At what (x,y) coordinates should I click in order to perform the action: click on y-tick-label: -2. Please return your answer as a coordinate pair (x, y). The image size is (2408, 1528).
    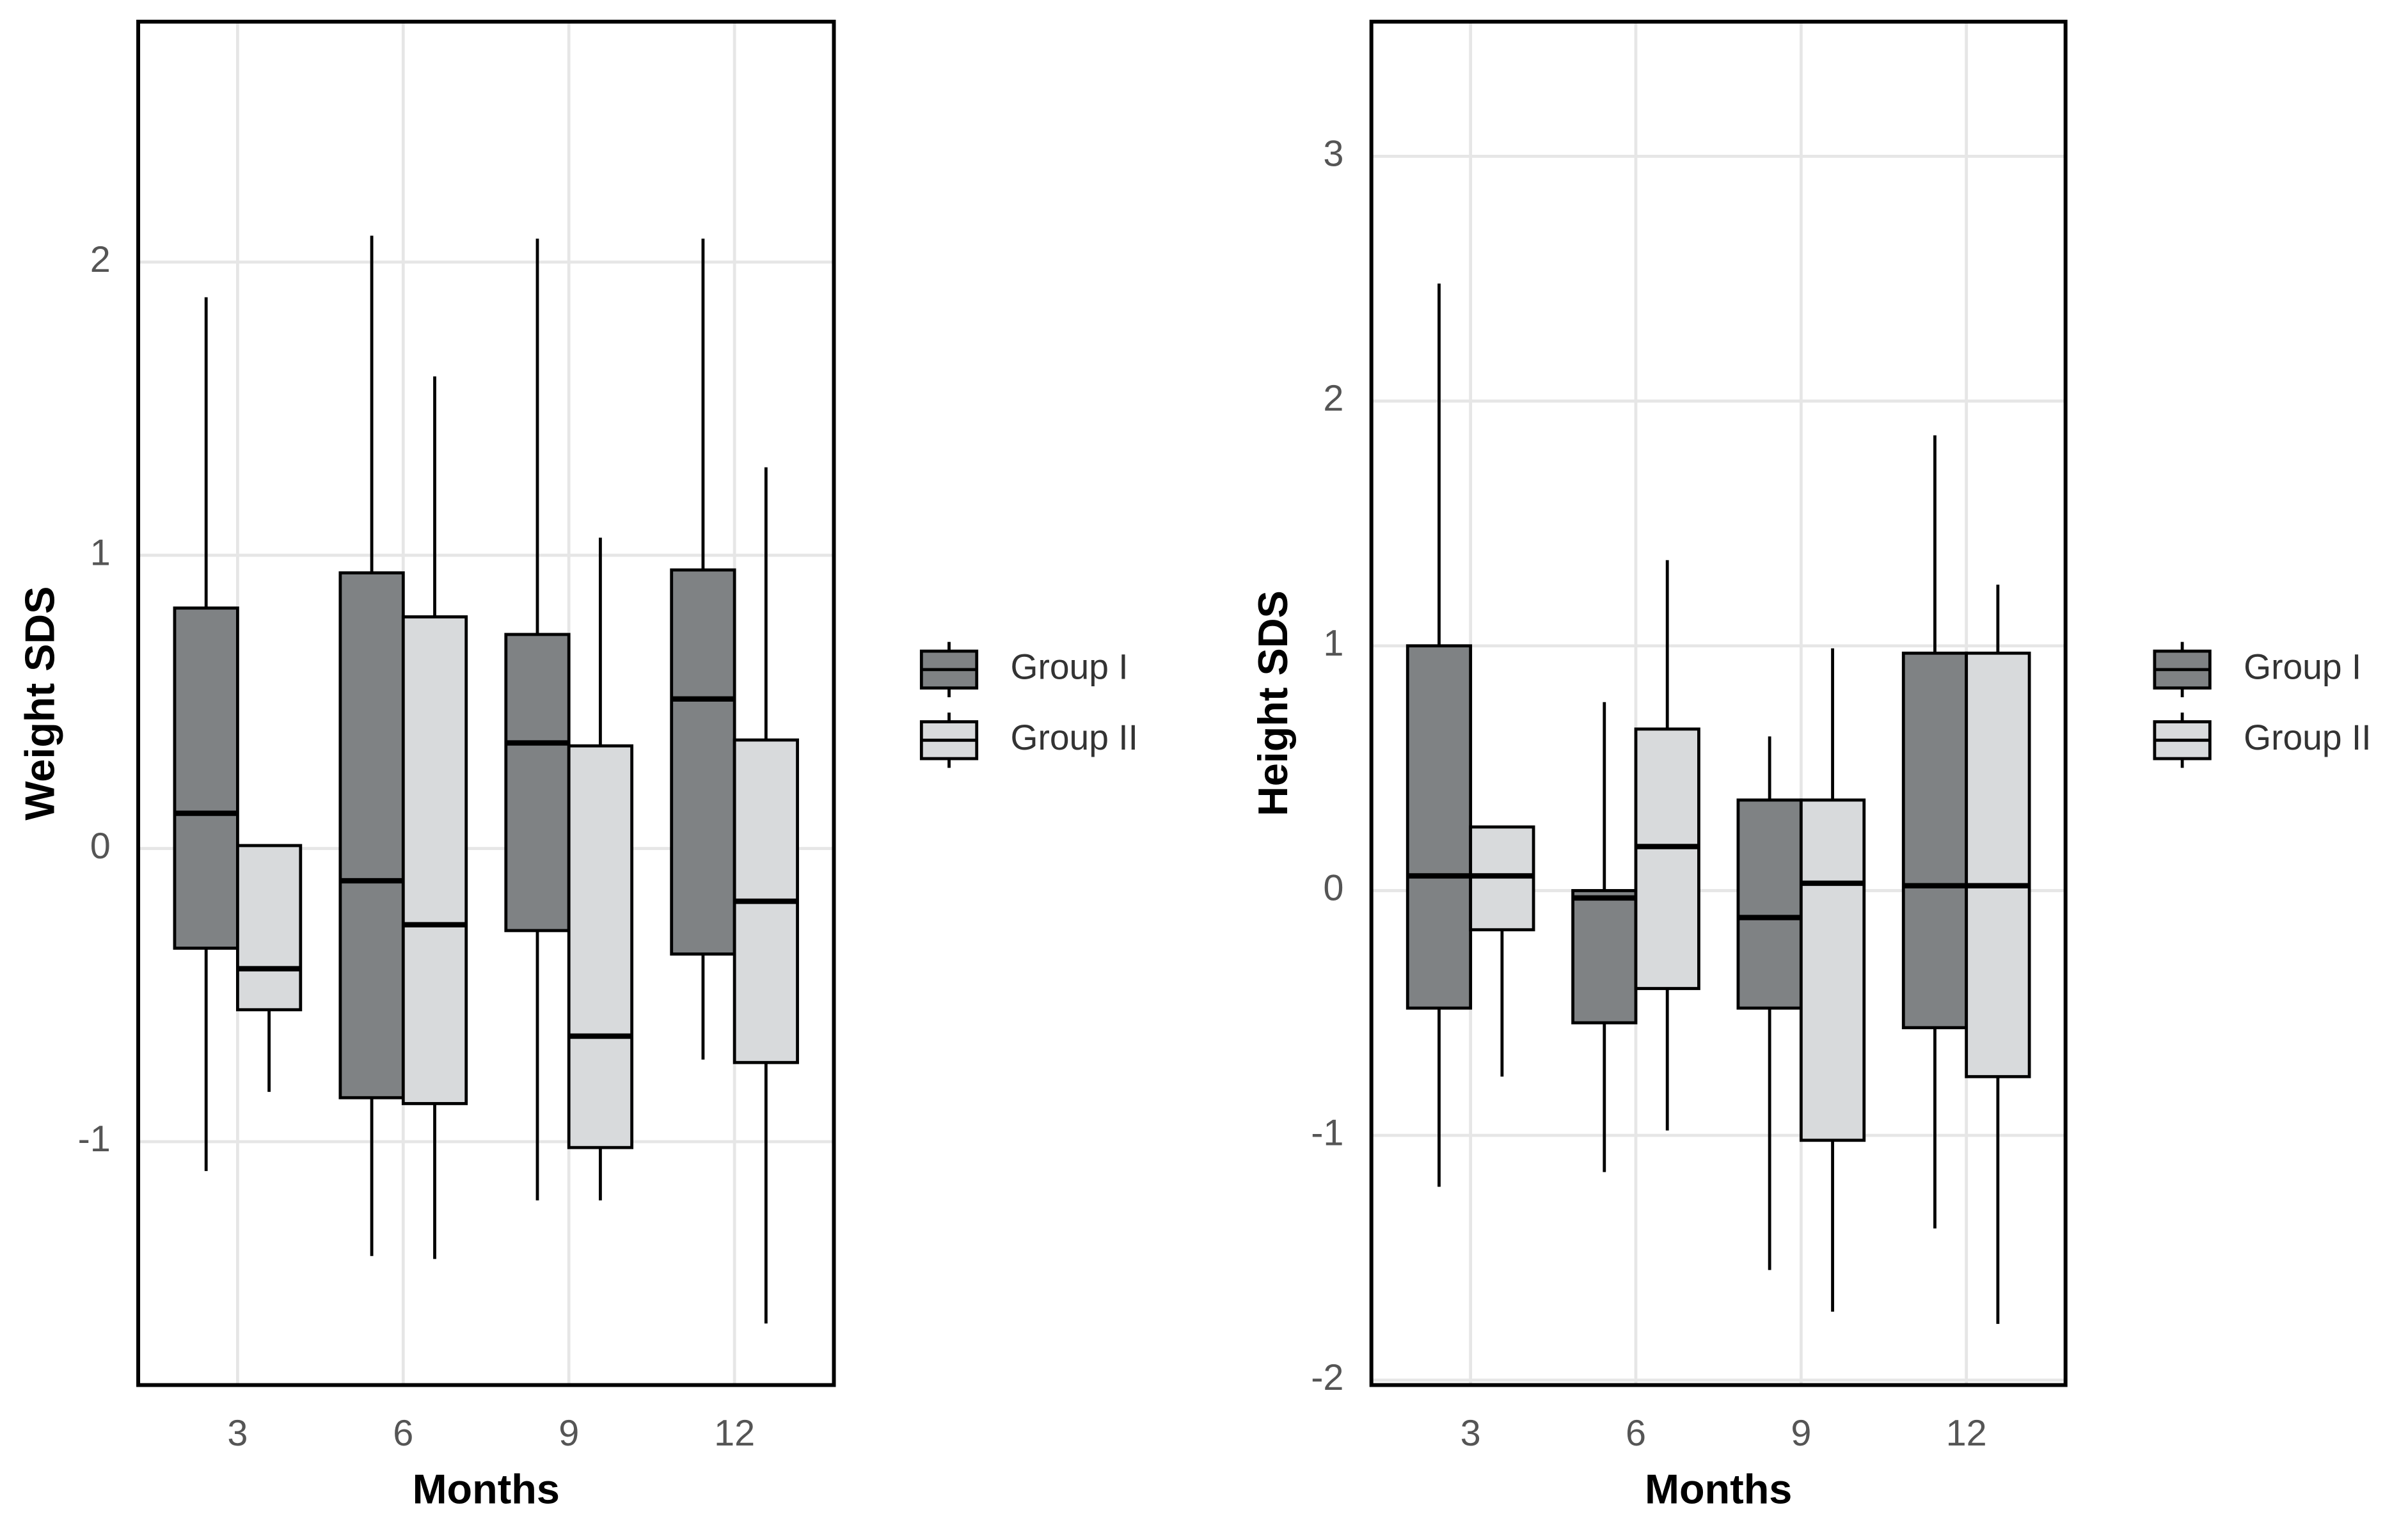
    Looking at the image, I should click on (1327, 1377).